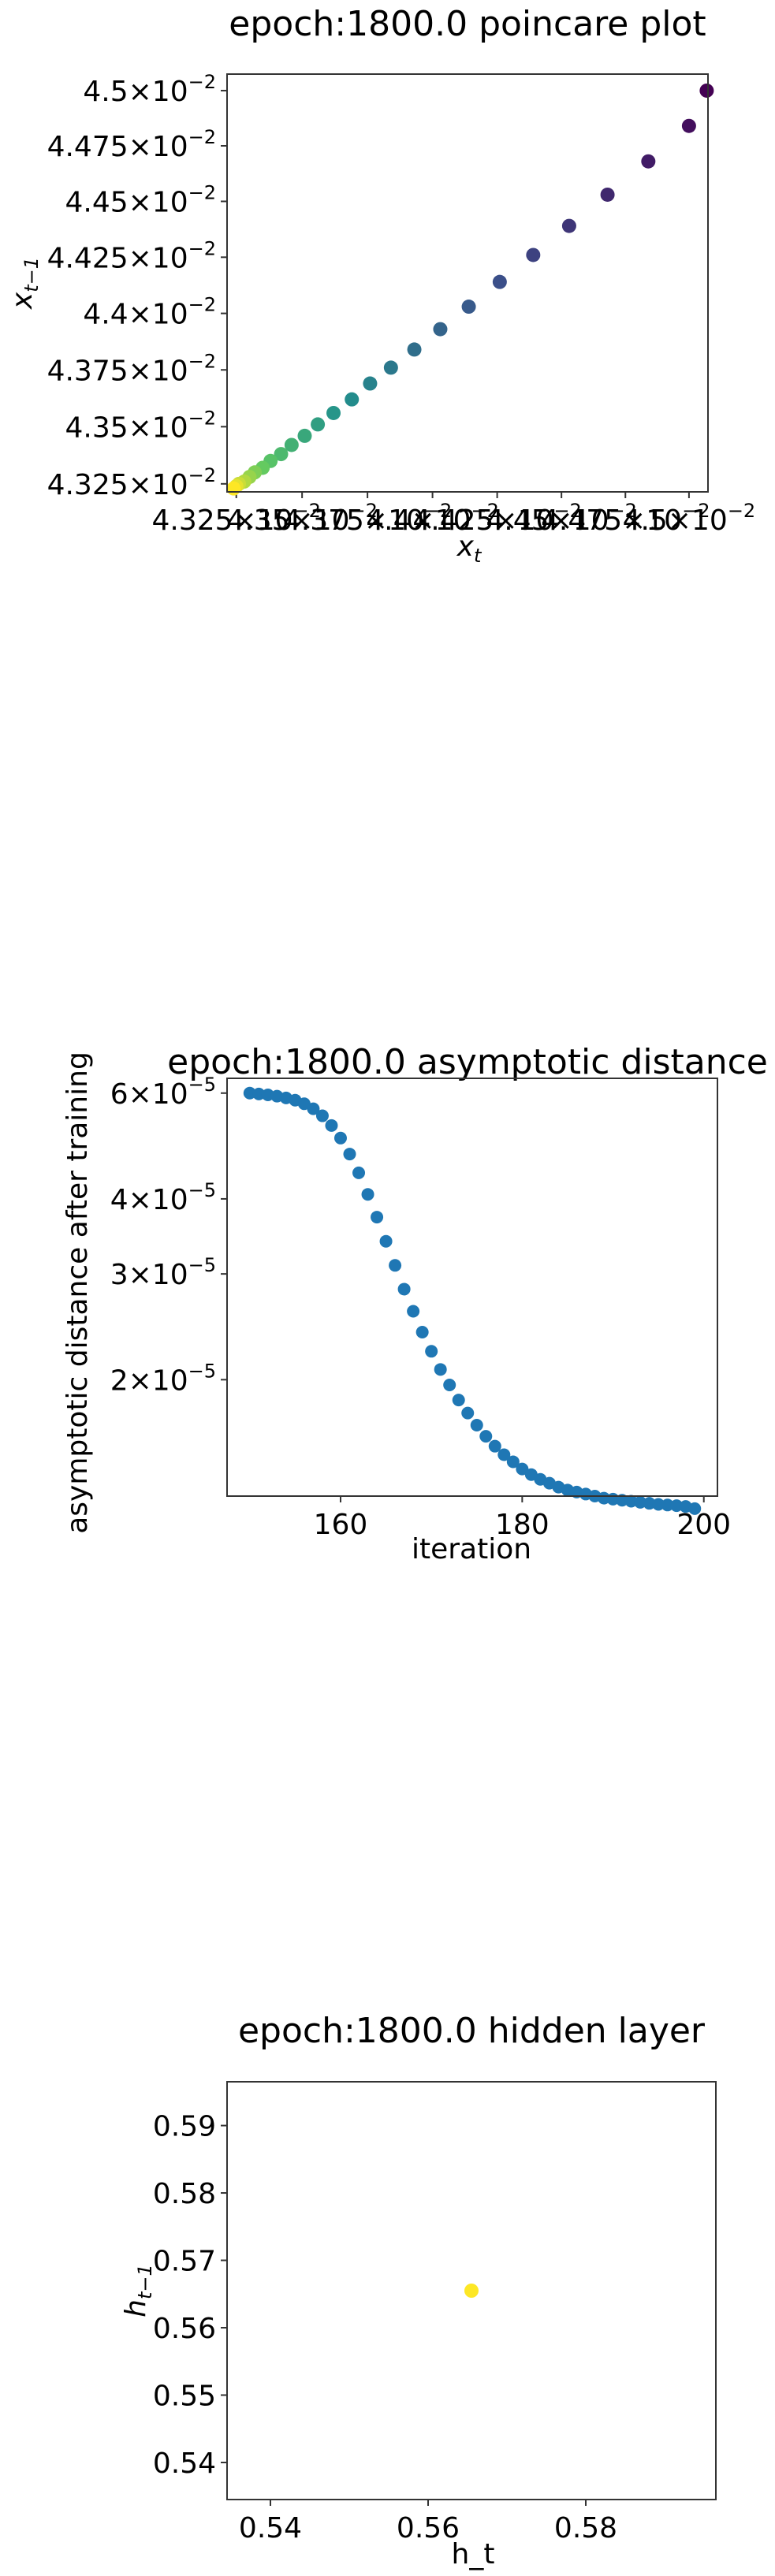  I want to click on hidden-plot-frame, so click(471, 2290).